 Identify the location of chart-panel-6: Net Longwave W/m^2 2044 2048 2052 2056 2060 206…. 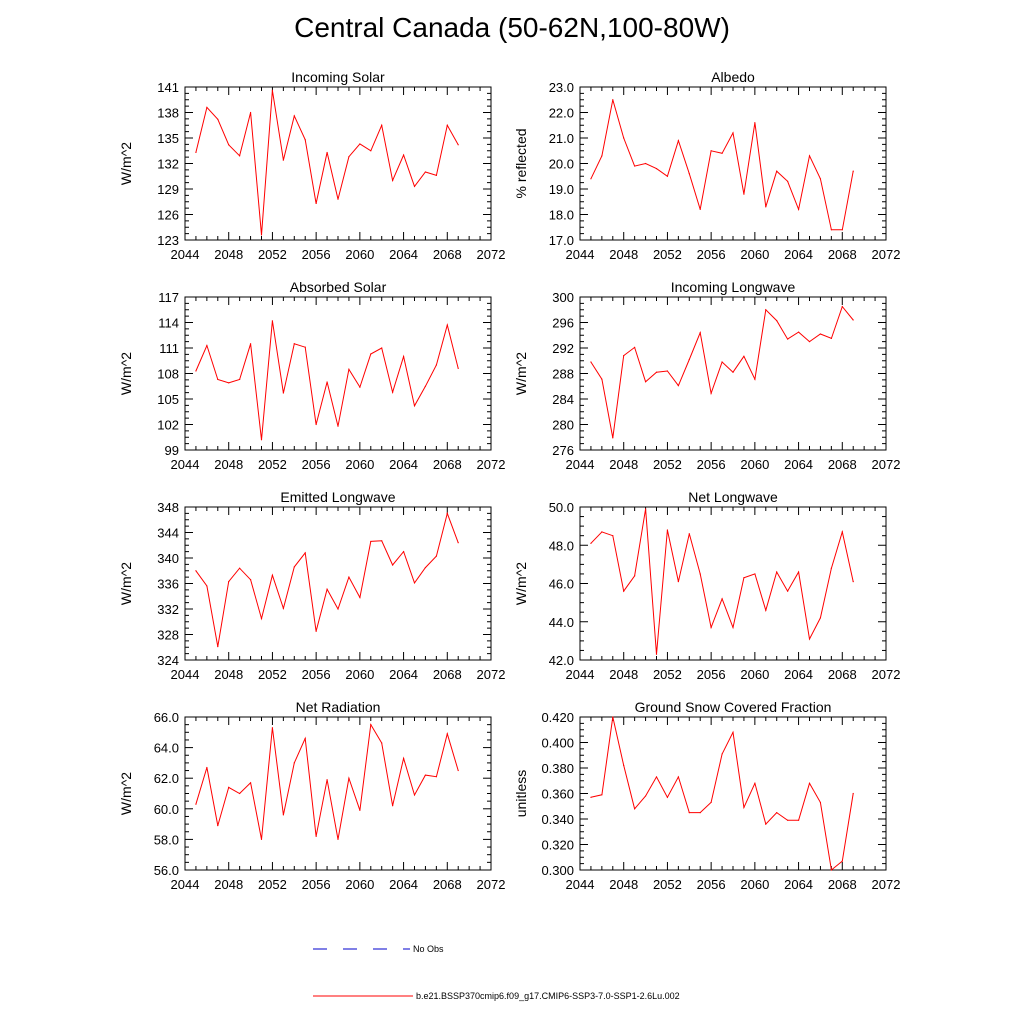
(706, 585).